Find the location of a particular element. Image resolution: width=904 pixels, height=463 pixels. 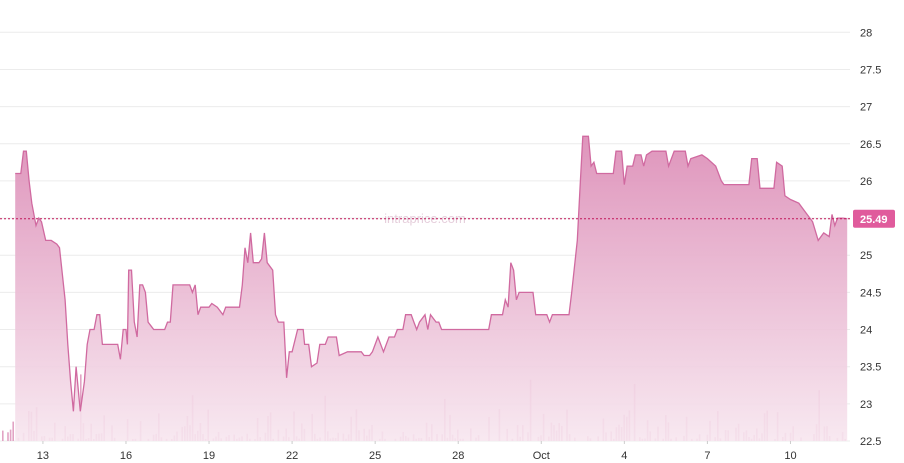

x-tick-label: 19 is located at coordinates (209, 456).